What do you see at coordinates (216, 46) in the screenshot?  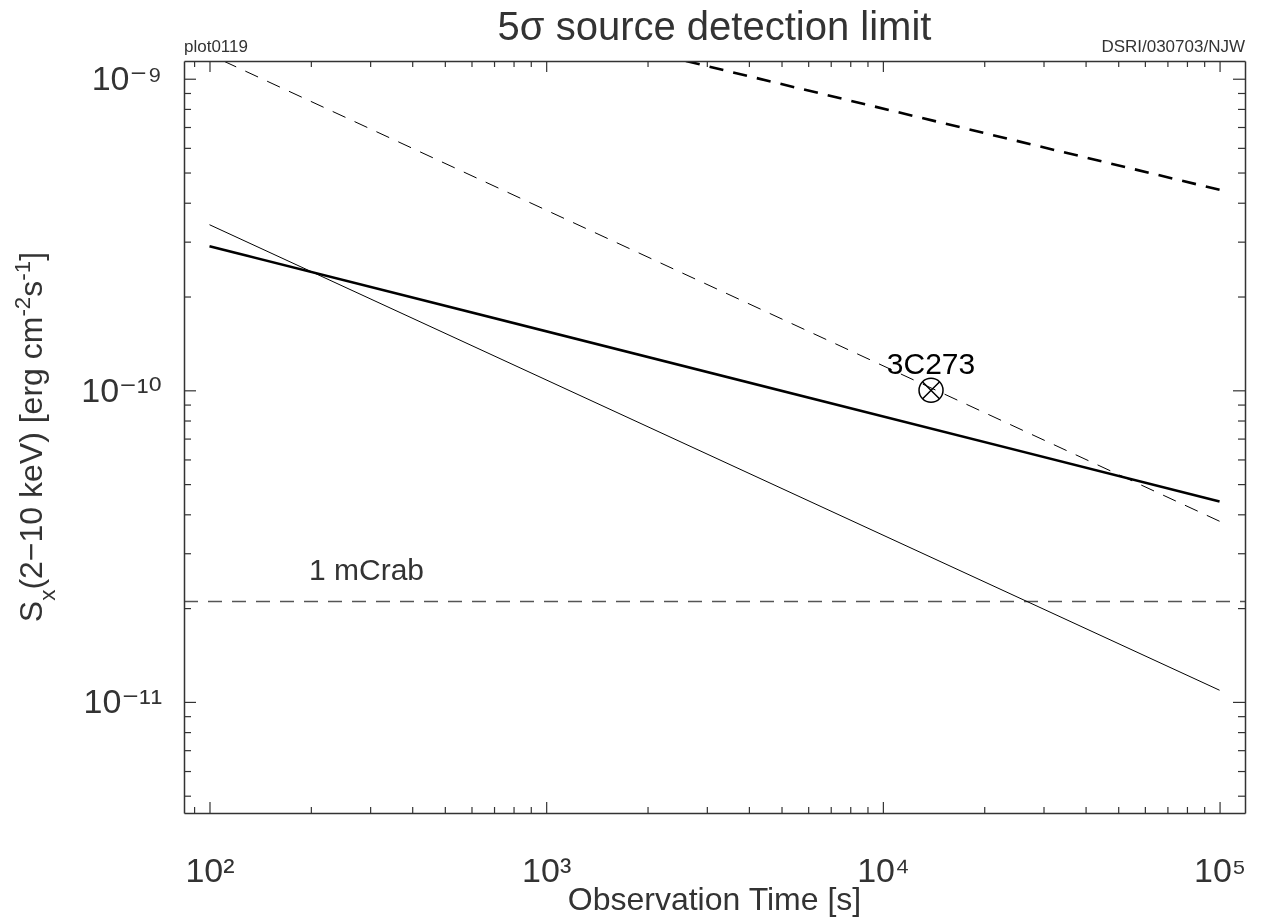 I see `text: plot0119` at bounding box center [216, 46].